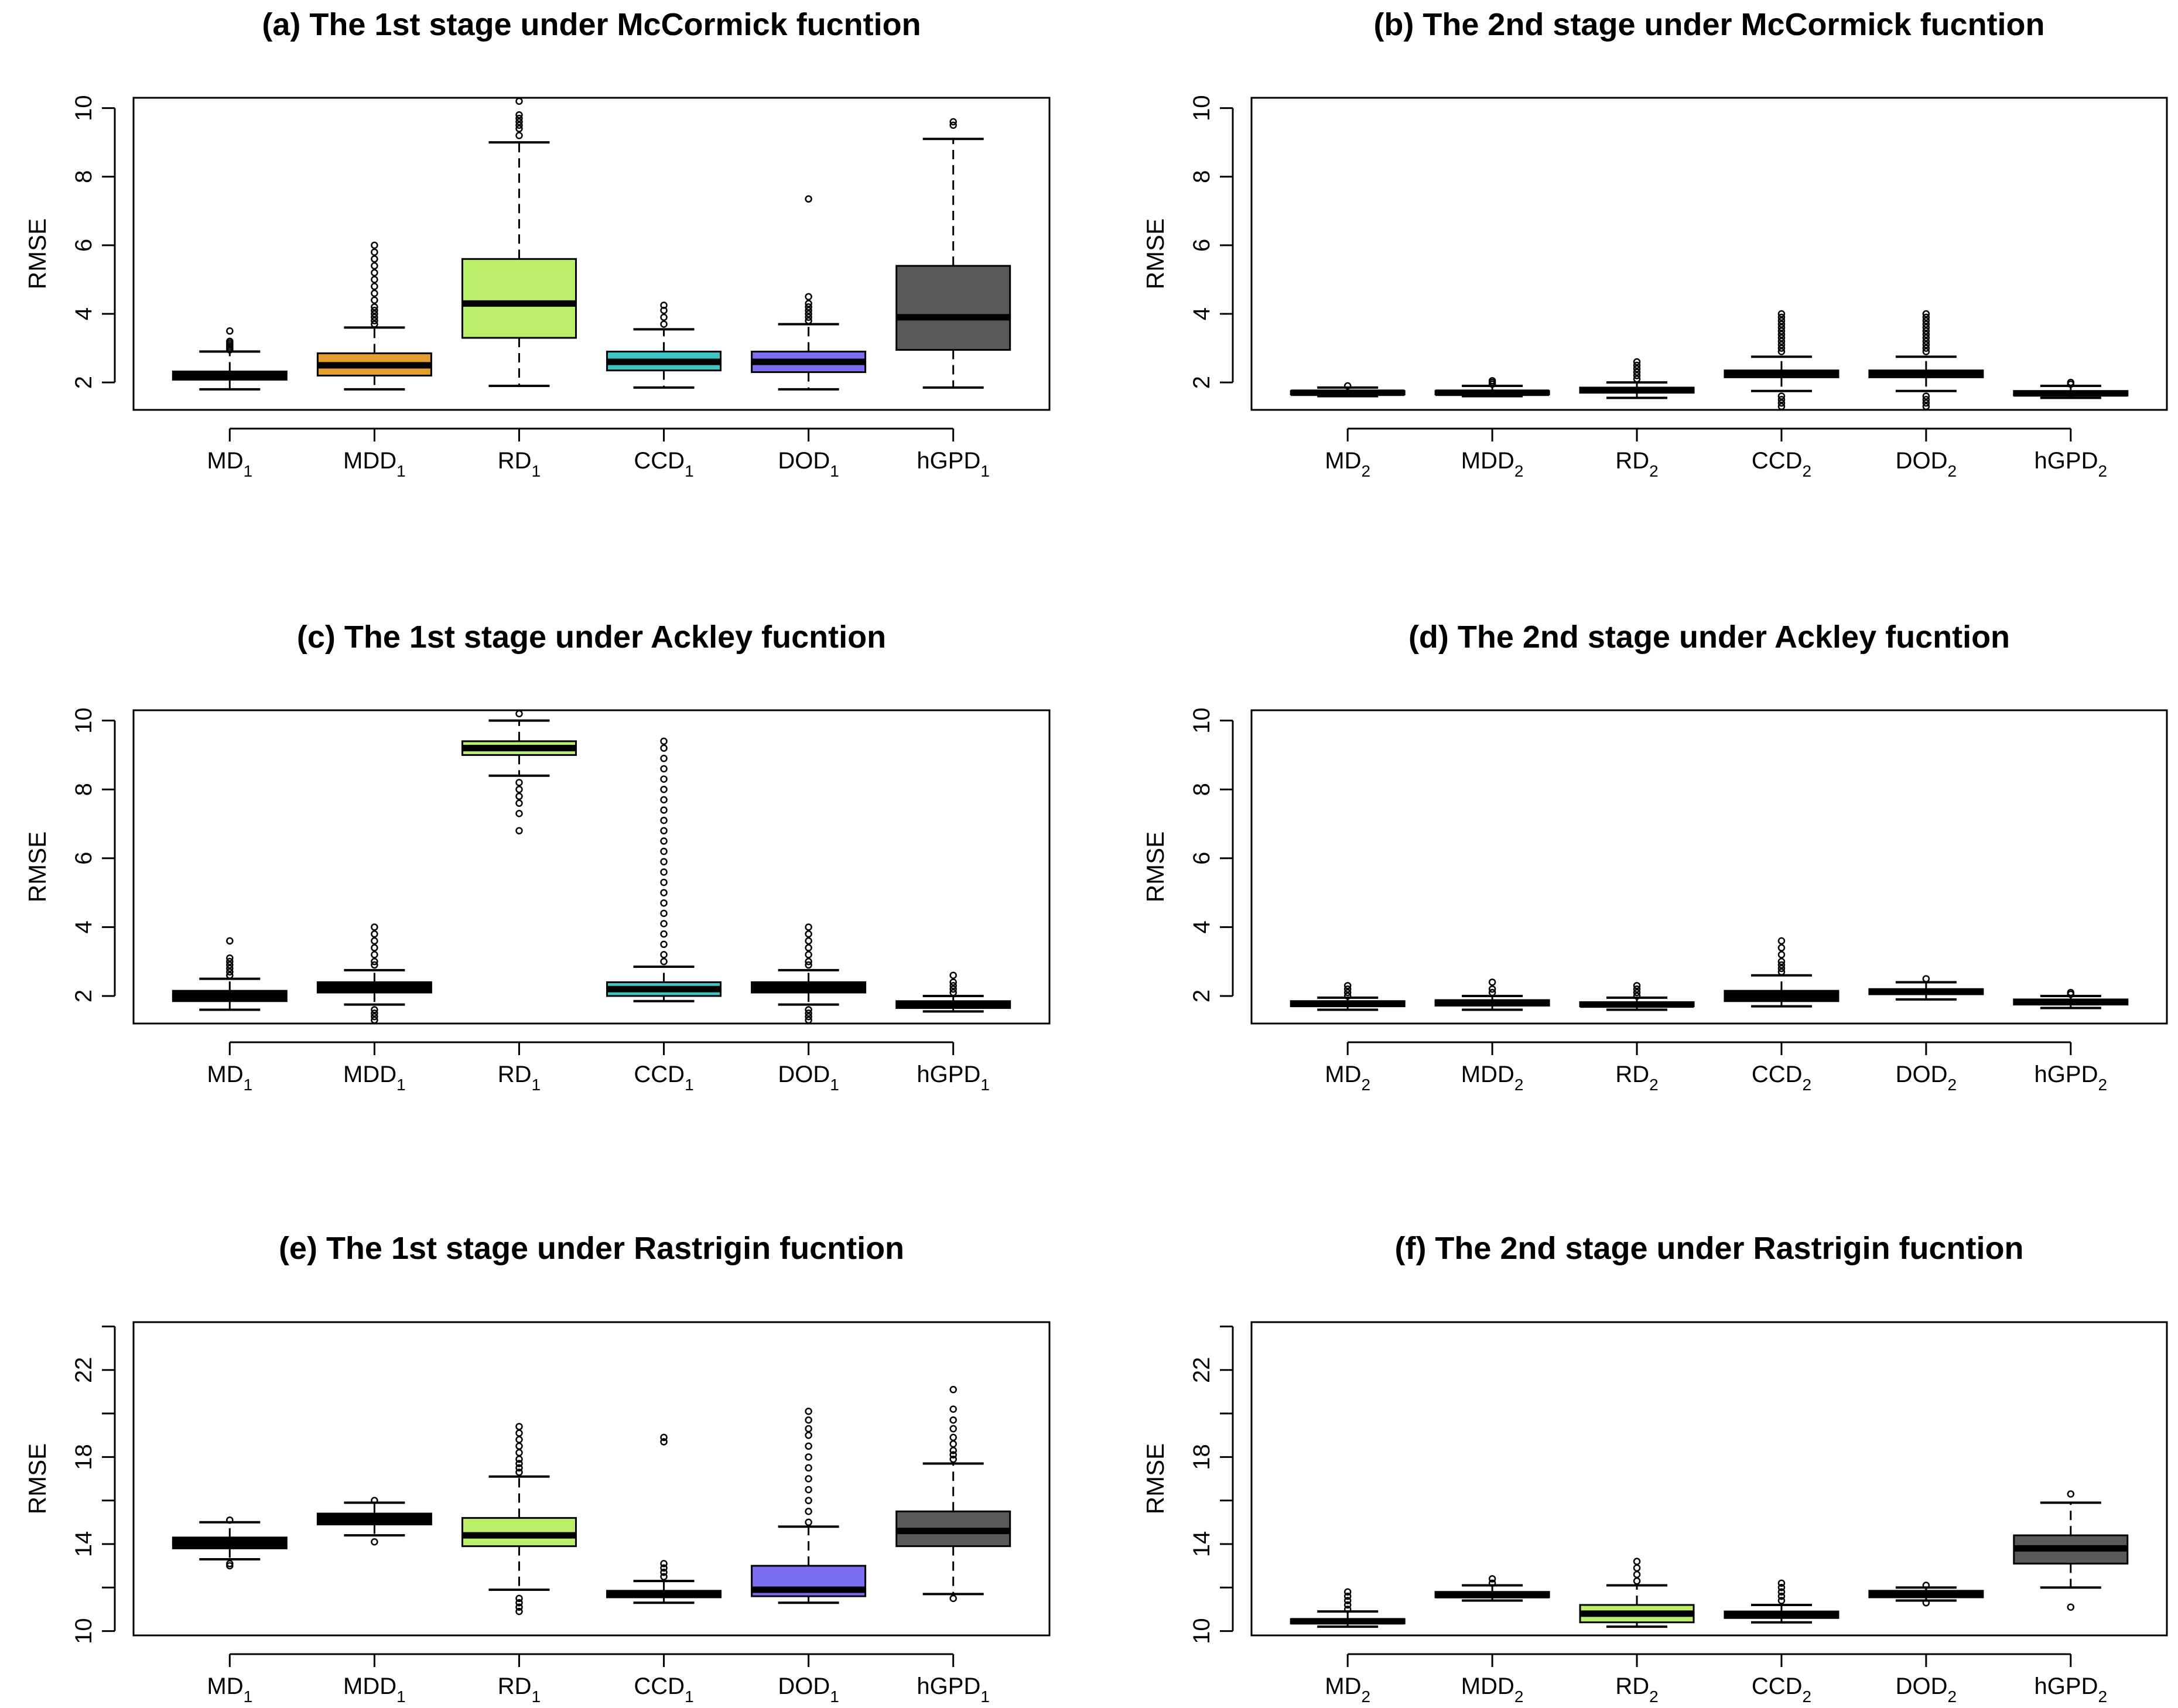 The image size is (2178, 1708). Describe the element at coordinates (84, 313) in the screenshot. I see `y-tick-label: 4` at that location.